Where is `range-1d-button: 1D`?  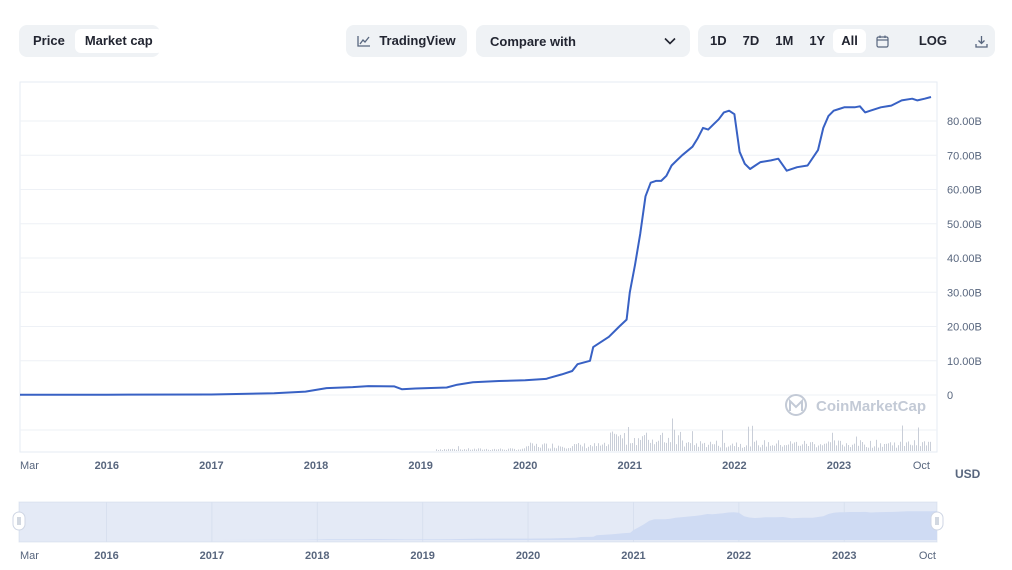 range-1d-button: 1D is located at coordinates (718, 40).